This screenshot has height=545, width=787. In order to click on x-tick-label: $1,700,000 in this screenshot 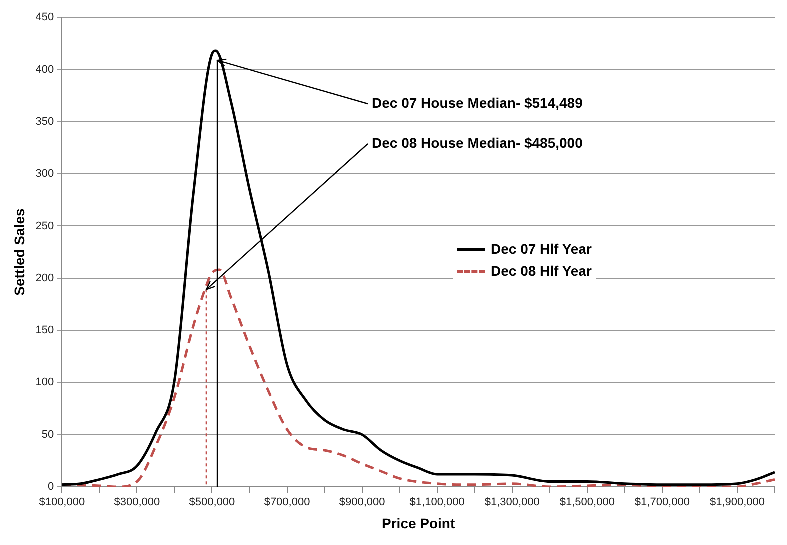, I will do `click(662, 502)`.